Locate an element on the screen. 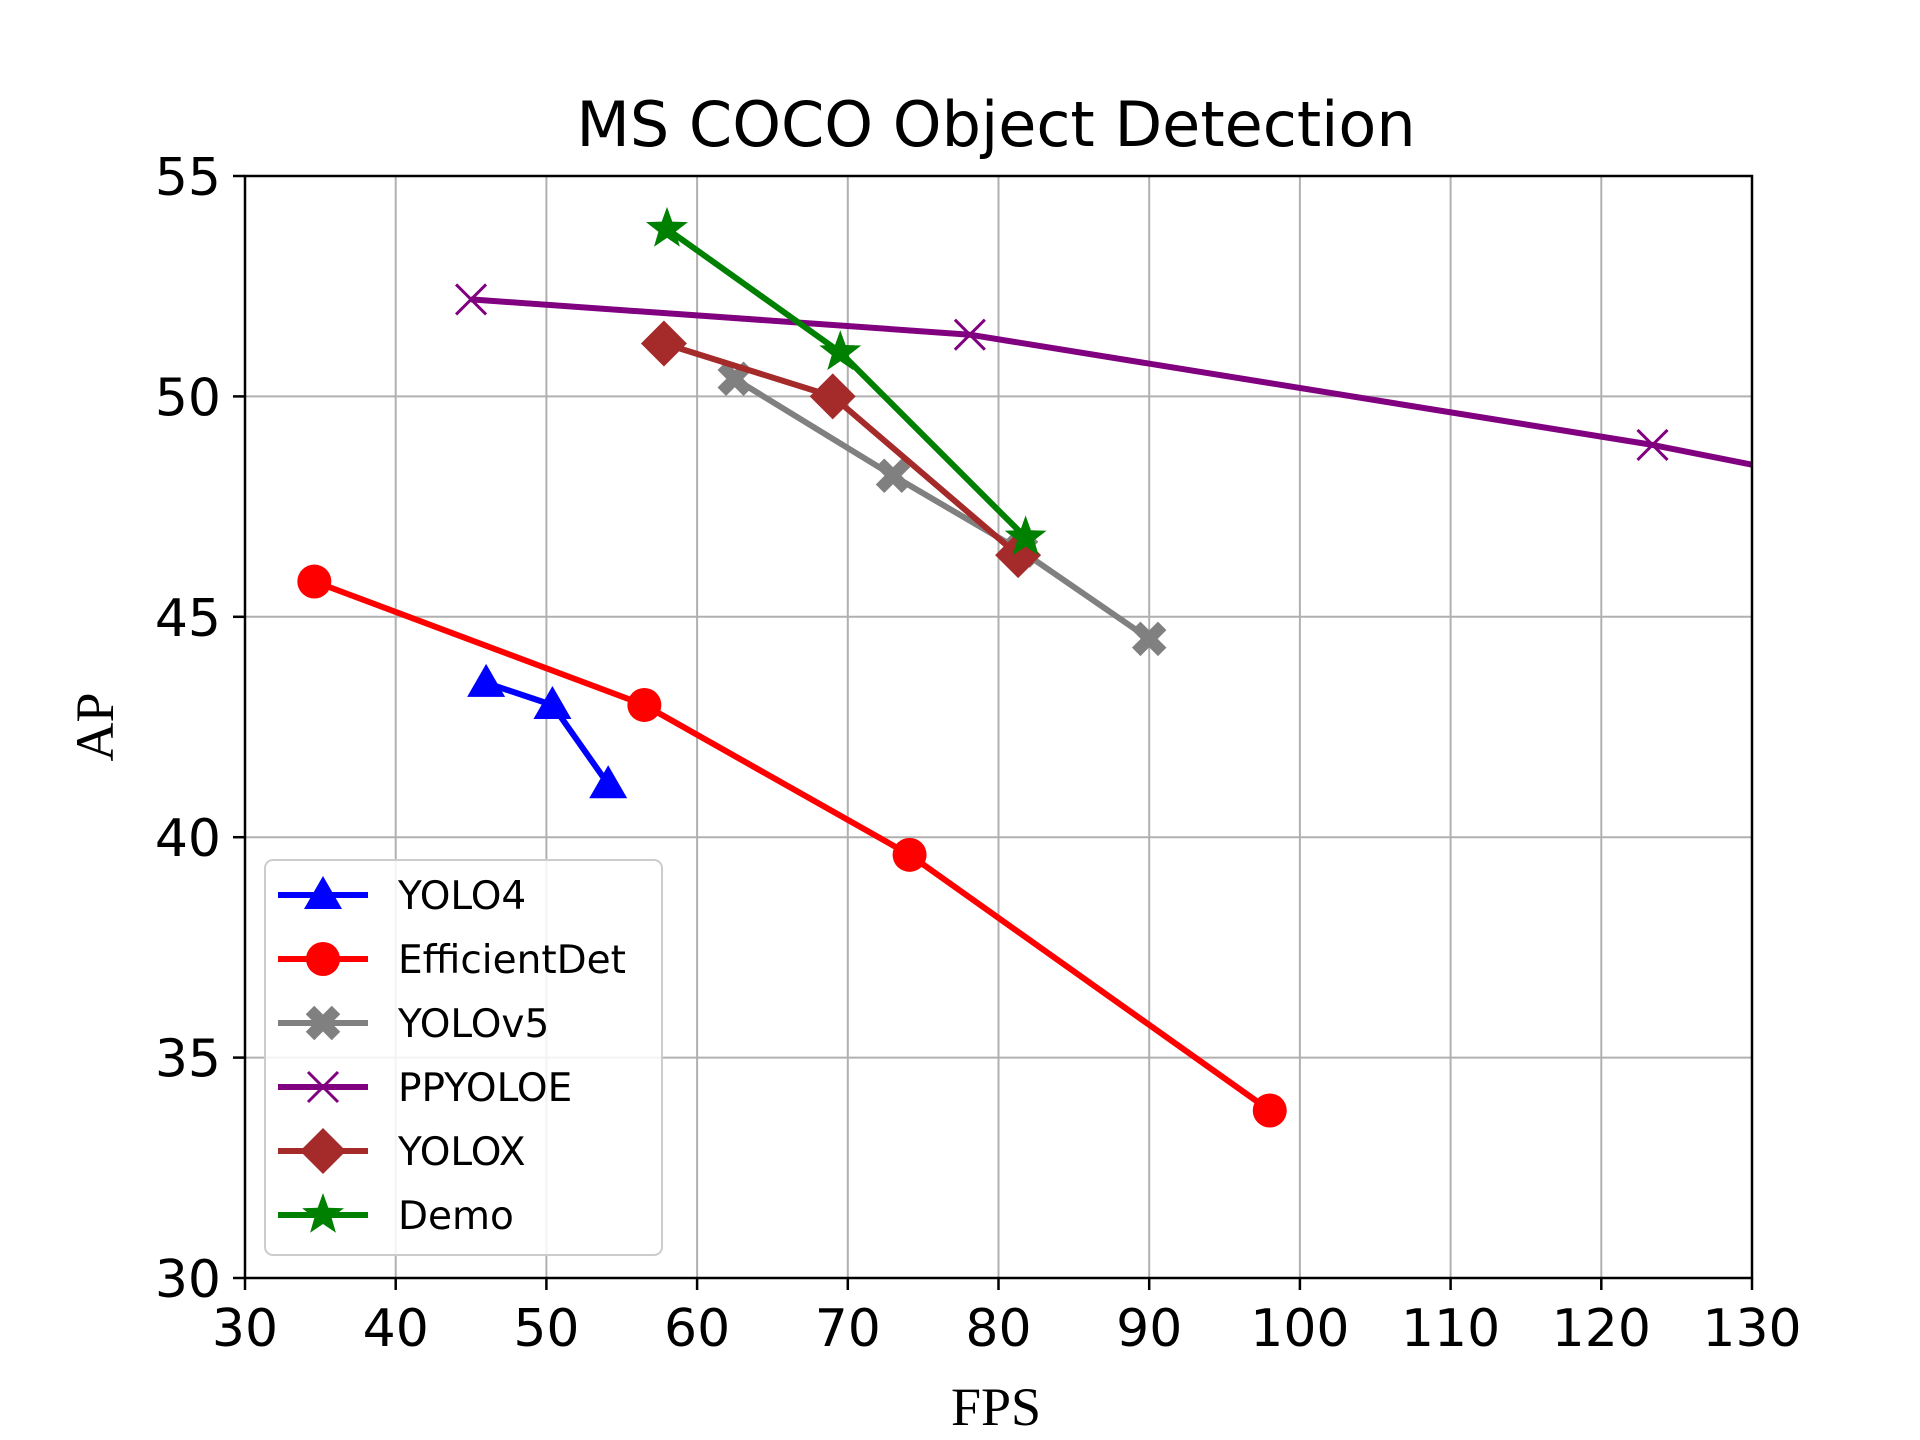  y-tick-label: 35 is located at coordinates (188, 1060).